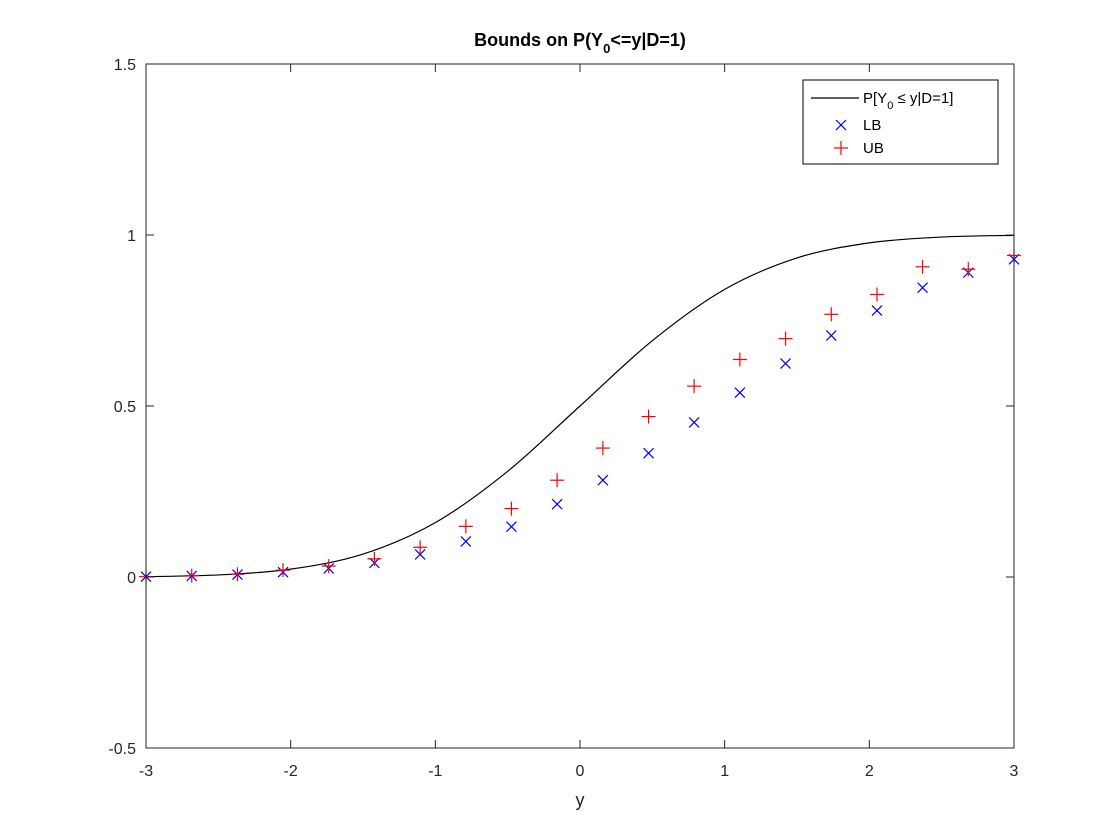 Image resolution: width=1120 pixels, height=840 pixels. Describe the element at coordinates (869, 771) in the screenshot. I see `x-tick-label: 2` at that location.